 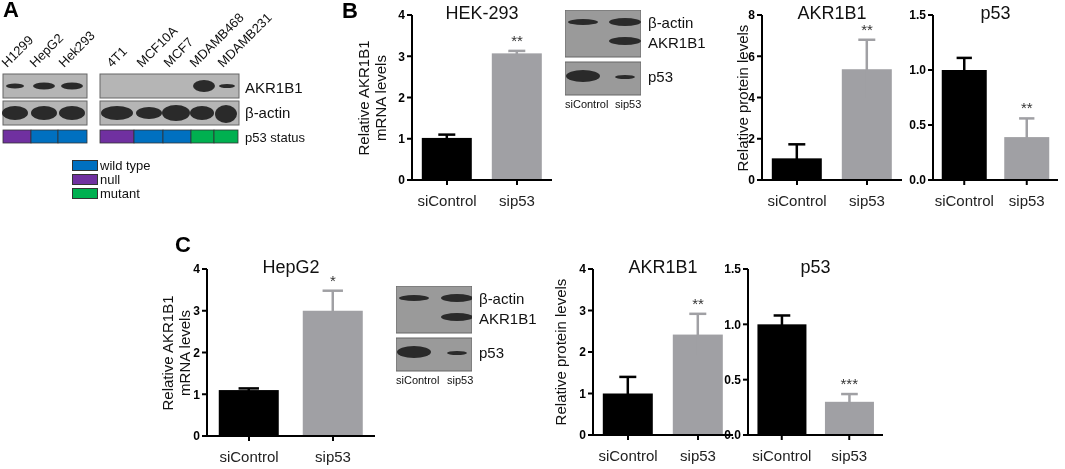 I want to click on annotation: *, so click(x=333, y=280).